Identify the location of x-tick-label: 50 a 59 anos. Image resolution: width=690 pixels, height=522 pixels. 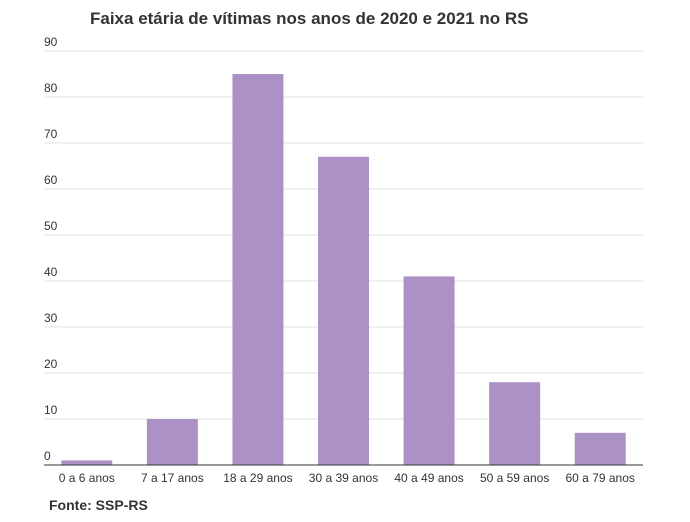
(514, 478).